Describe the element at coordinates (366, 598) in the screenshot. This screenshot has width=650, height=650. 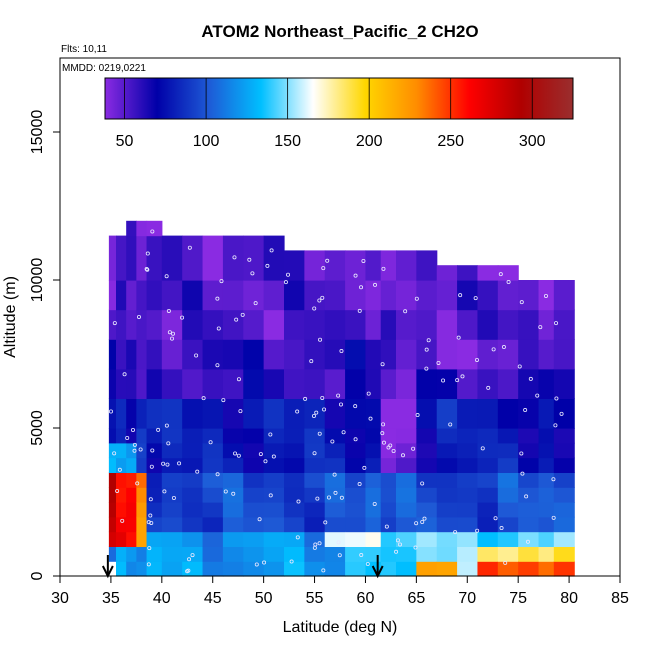
I see `x-tick-label: 60` at that location.